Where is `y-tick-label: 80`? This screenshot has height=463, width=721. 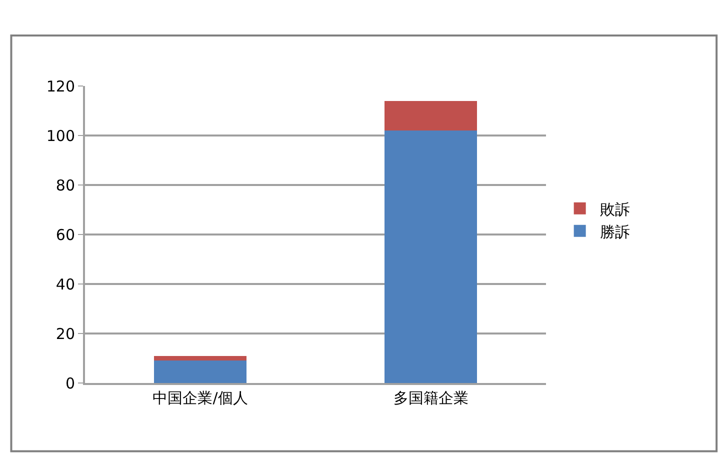 y-tick-label: 80 is located at coordinates (65, 185).